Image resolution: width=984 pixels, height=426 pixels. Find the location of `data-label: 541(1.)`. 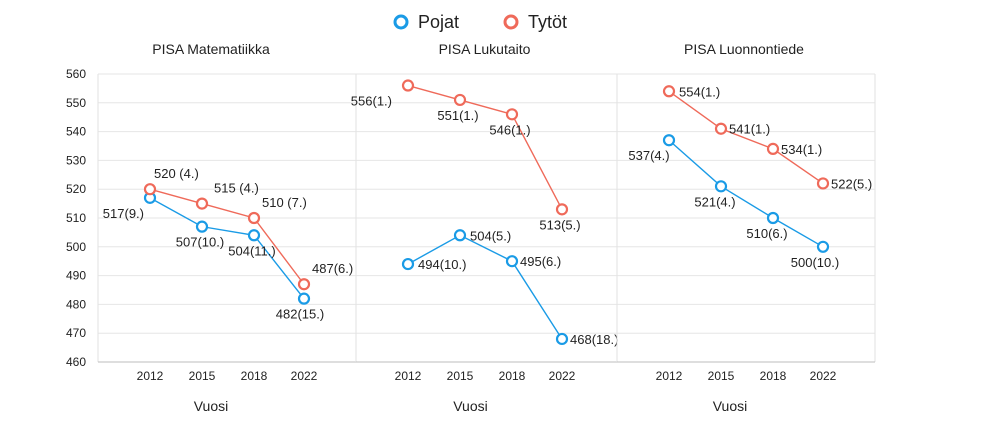

data-label: 541(1.) is located at coordinates (749, 129).